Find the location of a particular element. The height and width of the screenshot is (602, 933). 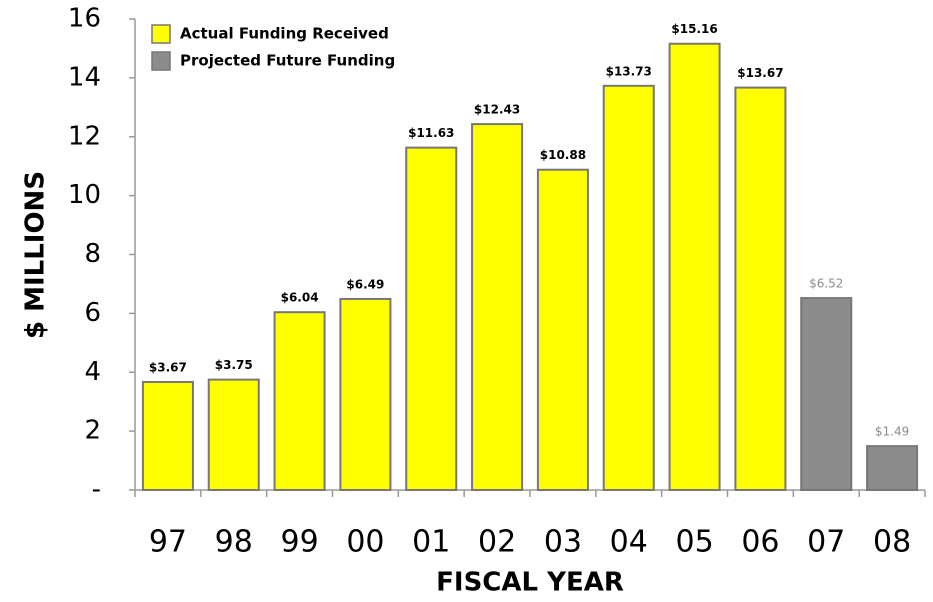

legend-label: Projected Future Funding is located at coordinates (287, 61).